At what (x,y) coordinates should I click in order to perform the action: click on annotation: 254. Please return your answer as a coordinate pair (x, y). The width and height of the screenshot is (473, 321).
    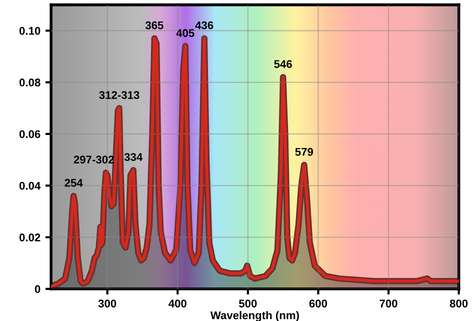
    Looking at the image, I should click on (73, 182).